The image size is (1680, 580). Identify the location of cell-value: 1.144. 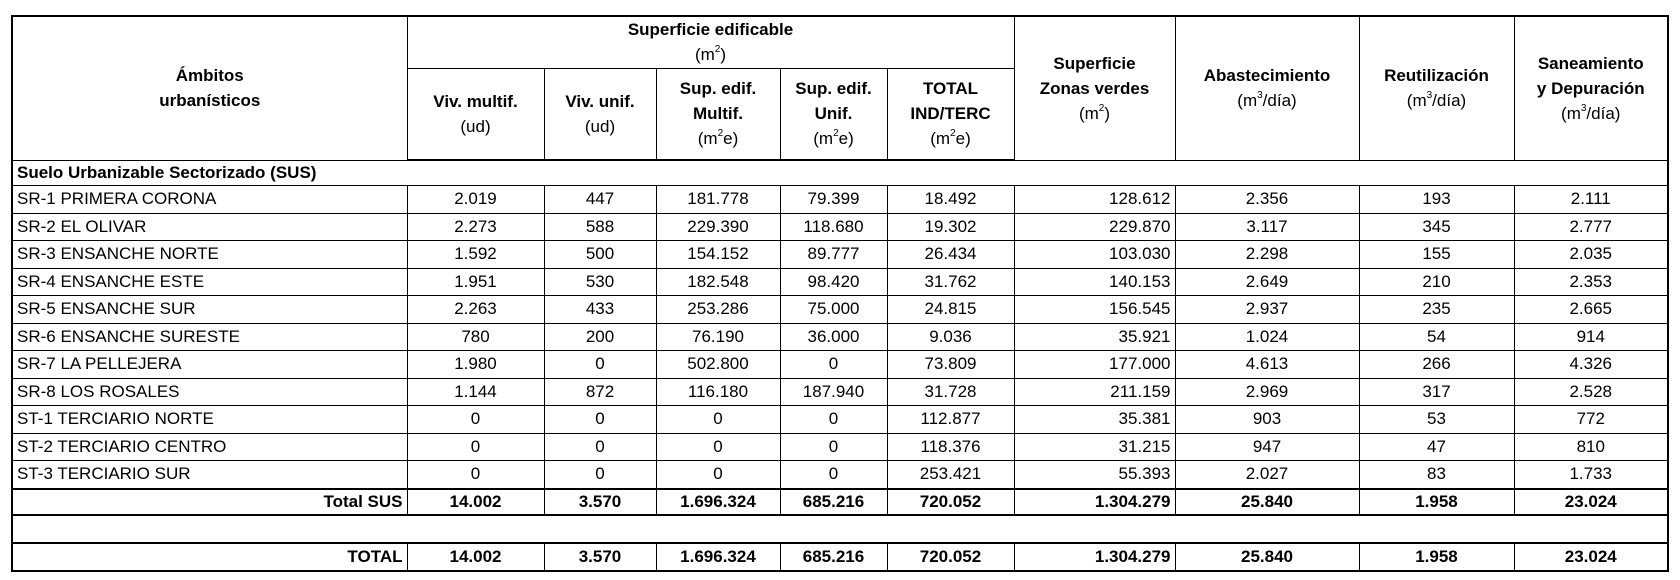
(475, 391).